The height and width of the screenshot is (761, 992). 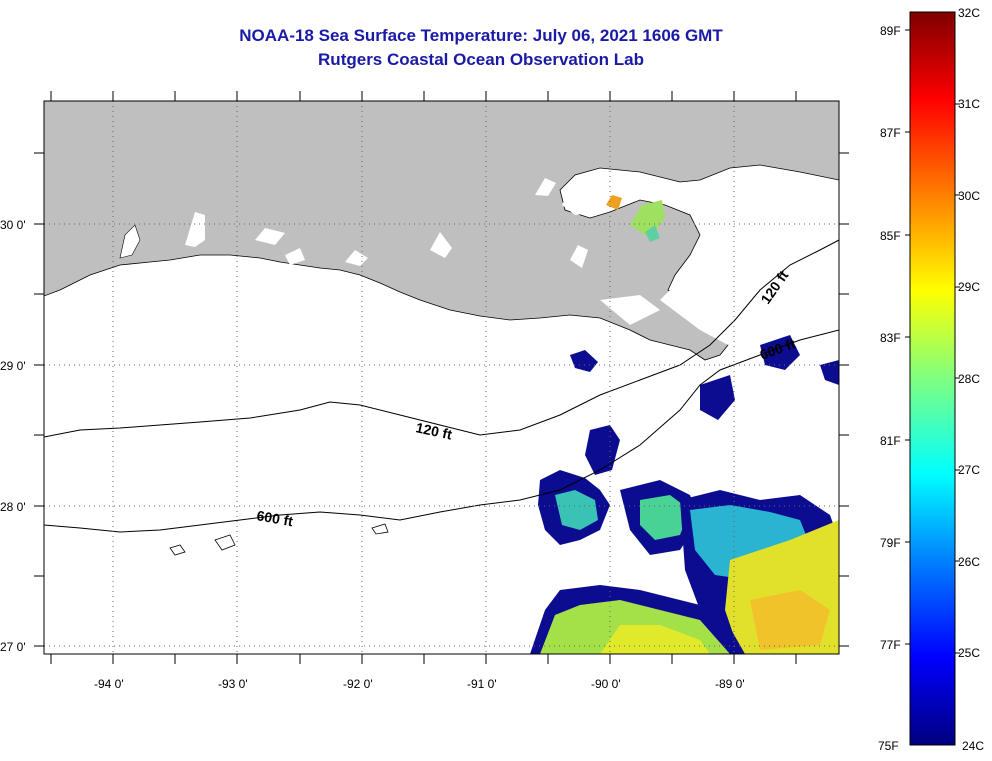 What do you see at coordinates (888, 746) in the screenshot?
I see `colorbar-f-label: 75F` at bounding box center [888, 746].